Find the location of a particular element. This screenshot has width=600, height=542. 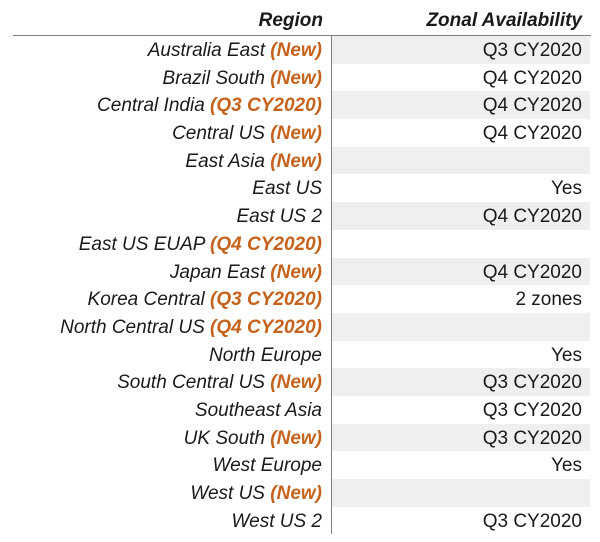

table-row: East US 2 Q4 CY2020 is located at coordinates (300, 216).